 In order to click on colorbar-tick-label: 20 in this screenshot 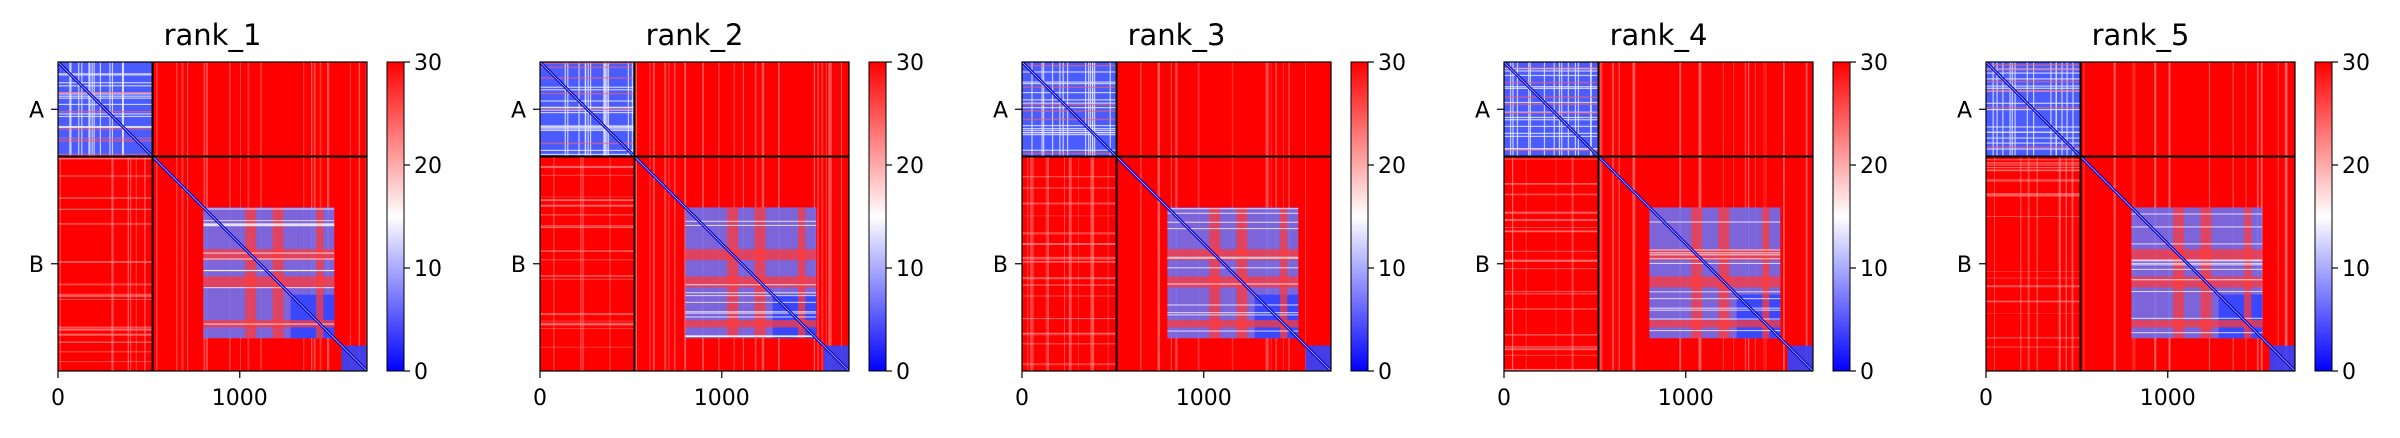, I will do `click(2356, 166)`.